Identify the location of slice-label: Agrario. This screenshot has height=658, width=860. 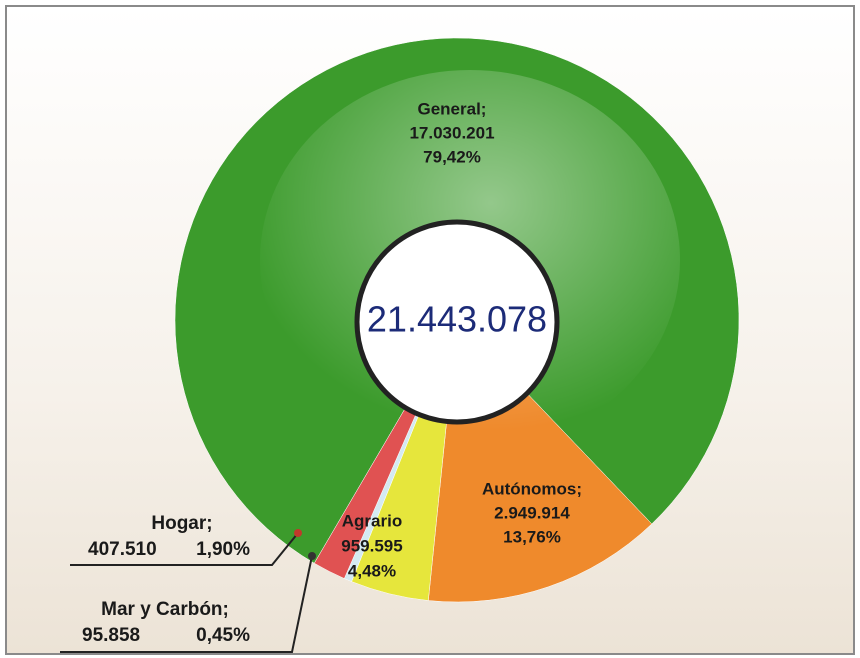
(372, 520).